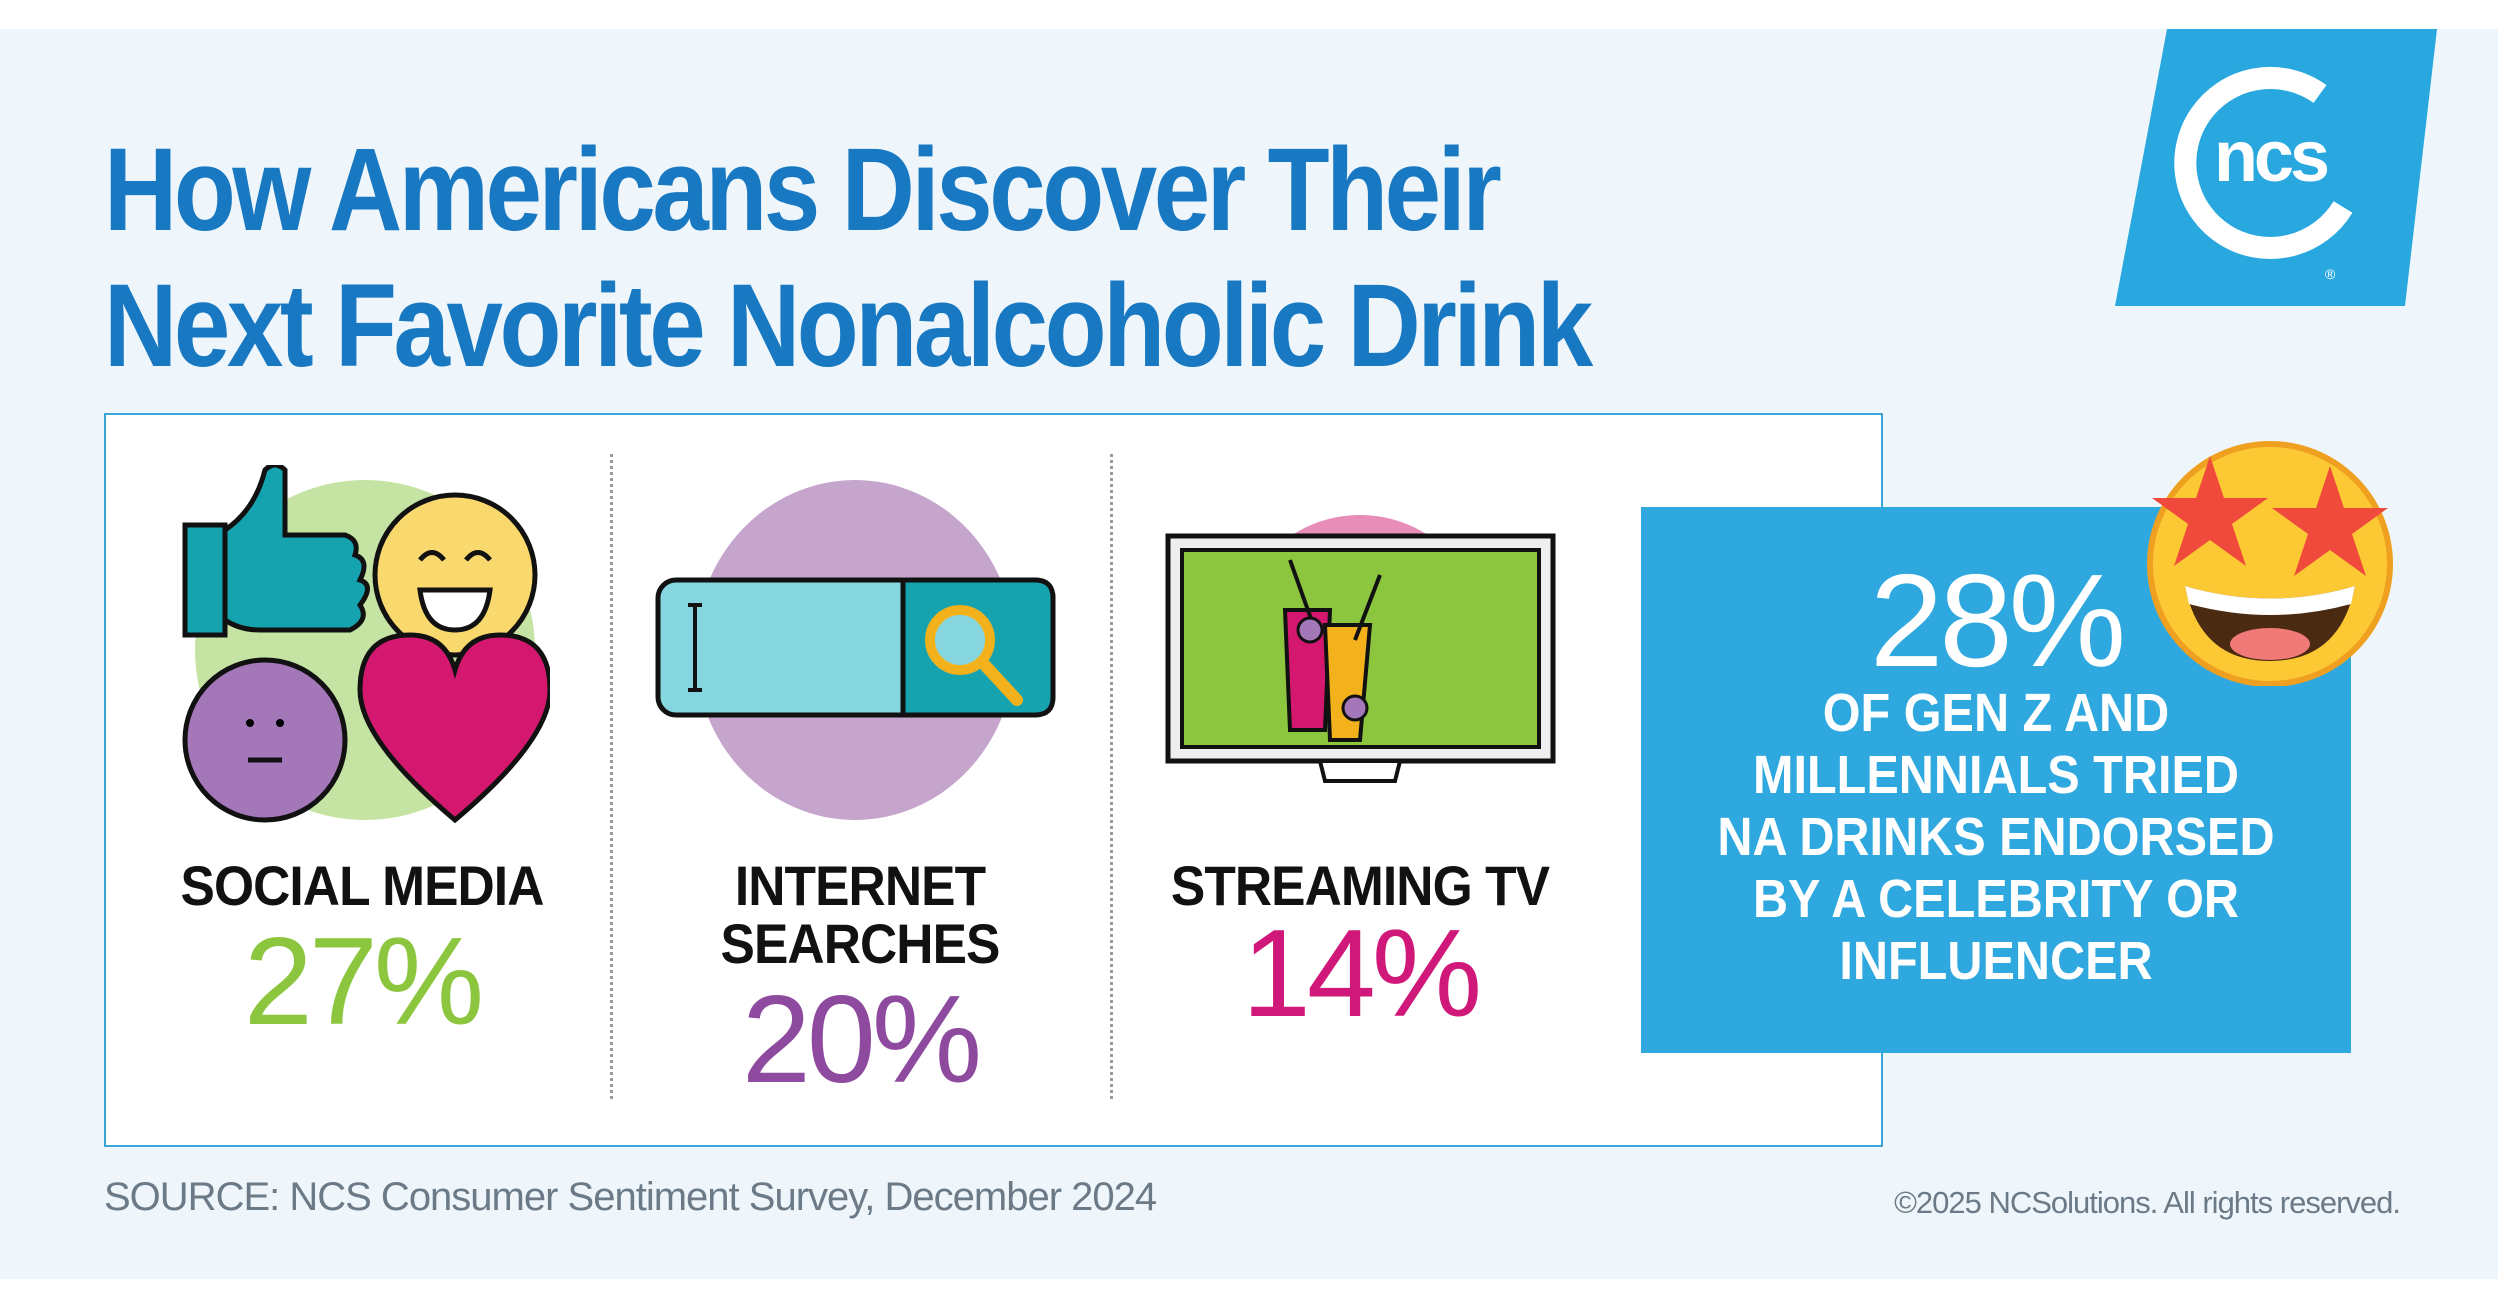 This screenshot has width=2498, height=1309. I want to click on thumbs-up-icon, so click(276, 551).